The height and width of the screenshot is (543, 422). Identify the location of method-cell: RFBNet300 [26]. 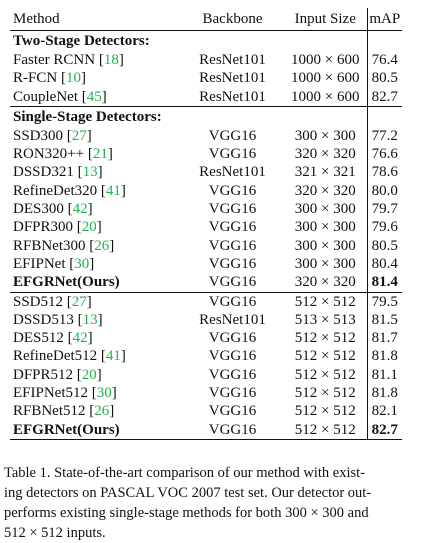
(64, 245).